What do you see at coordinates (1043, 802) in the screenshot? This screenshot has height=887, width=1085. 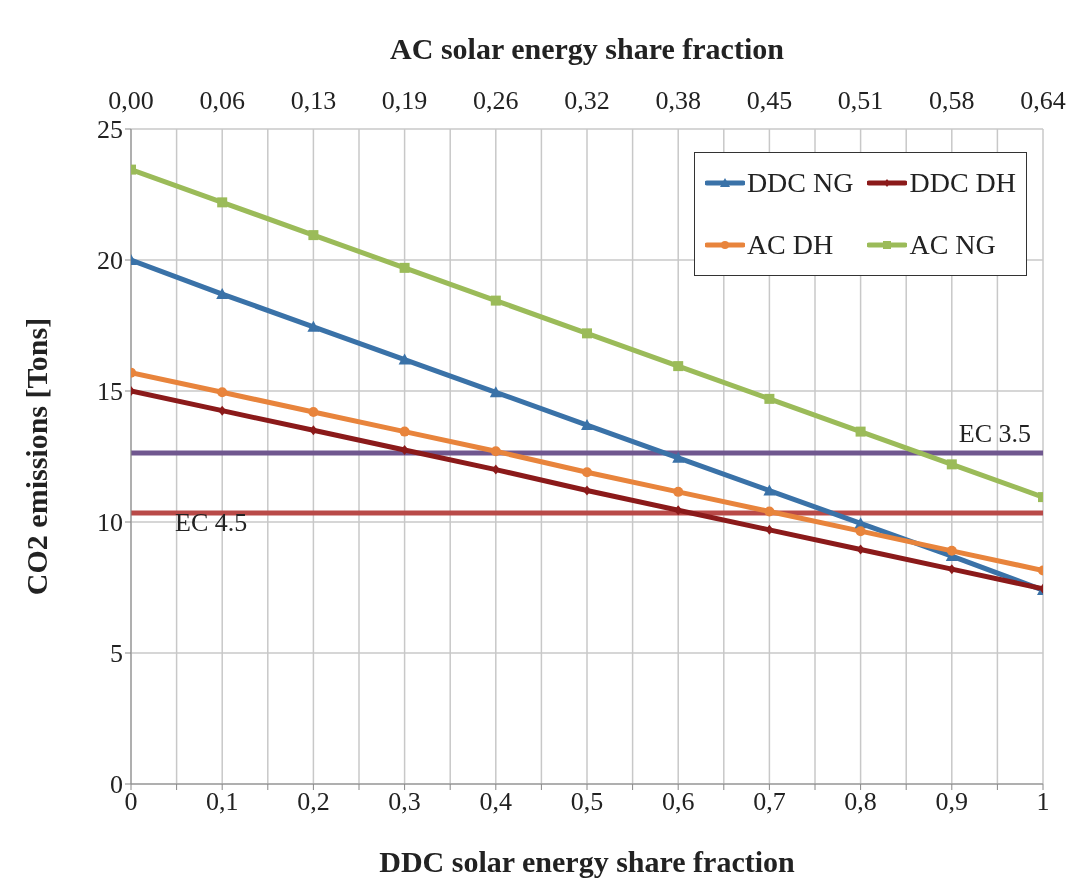 I see `x-tick-label: 1` at bounding box center [1043, 802].